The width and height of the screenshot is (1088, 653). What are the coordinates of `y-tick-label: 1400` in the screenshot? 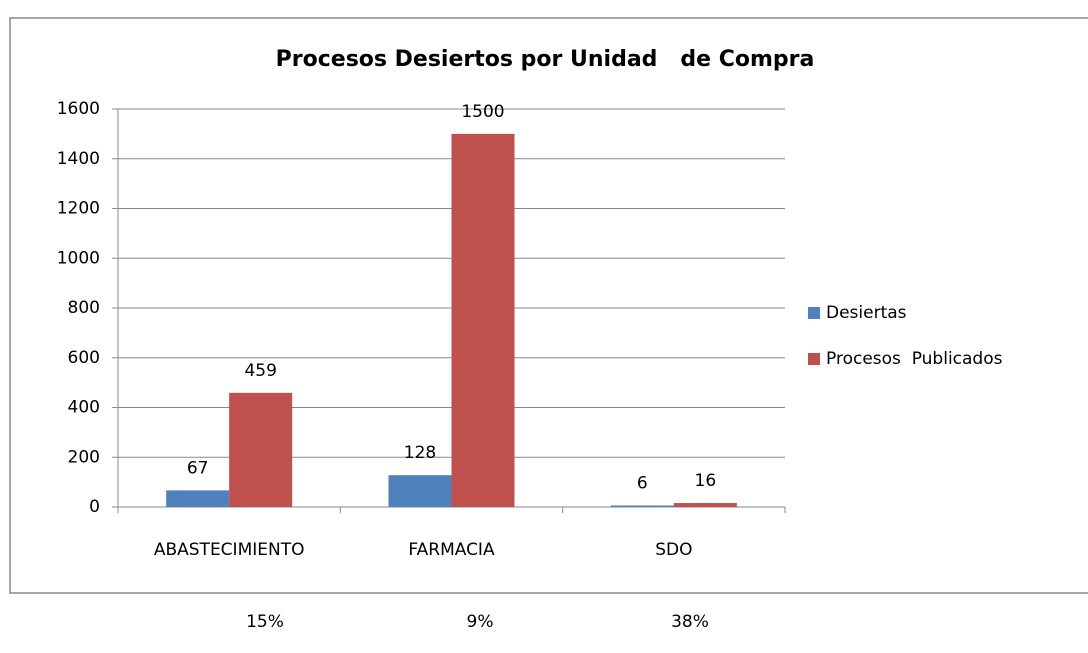 It's located at (78, 159).